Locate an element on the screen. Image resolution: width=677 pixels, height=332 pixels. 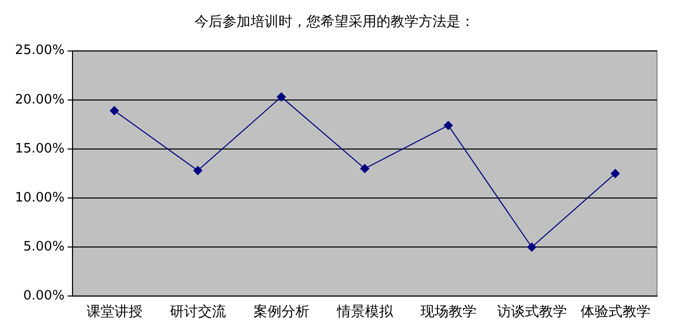
y-tick-label: 5.00% is located at coordinates (44, 246).